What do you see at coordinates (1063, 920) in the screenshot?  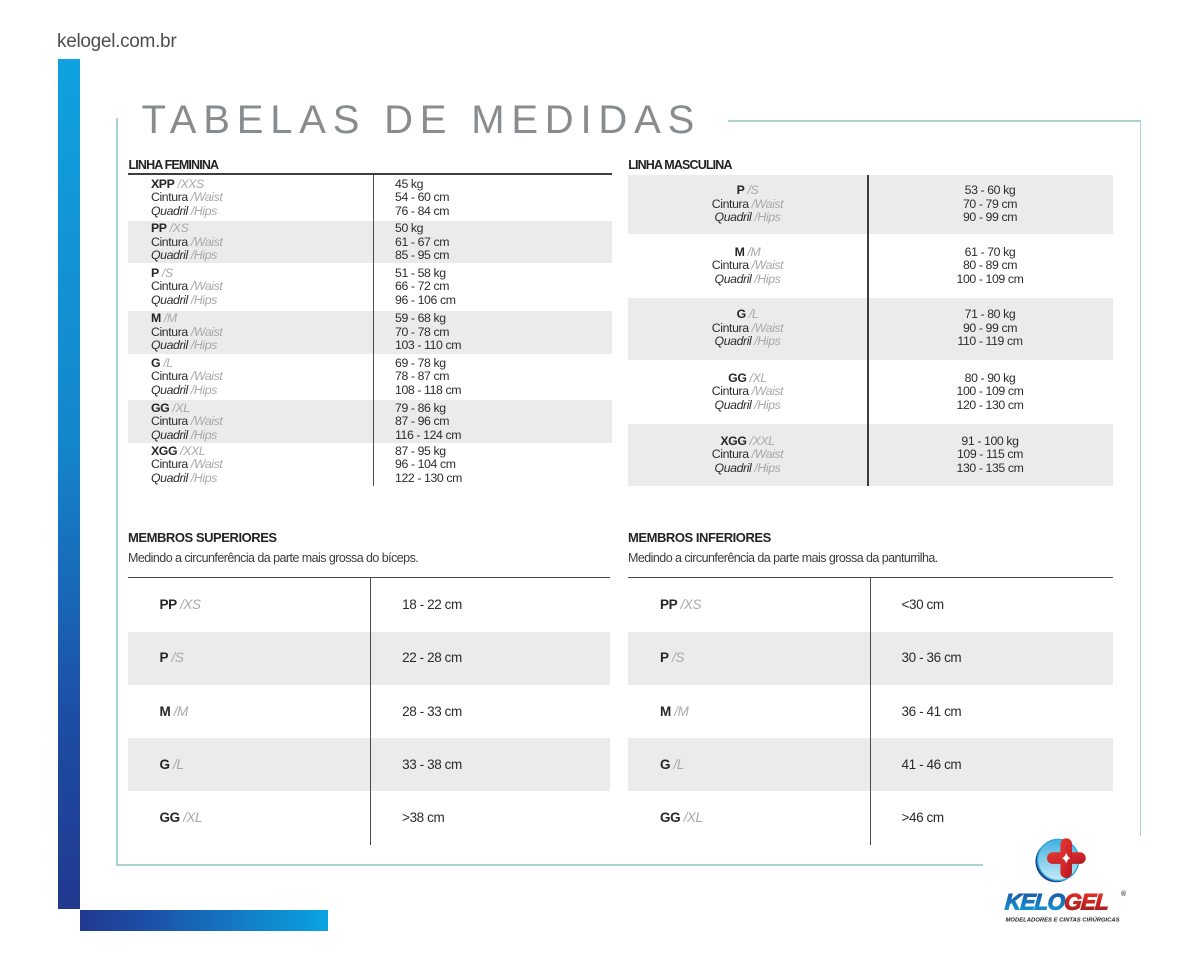 I see `svg-text:MODELADORES E CINTAS CIRÚRGICA: MODELADORES E CINTAS CIRÚRGICAS` at bounding box center [1063, 920].